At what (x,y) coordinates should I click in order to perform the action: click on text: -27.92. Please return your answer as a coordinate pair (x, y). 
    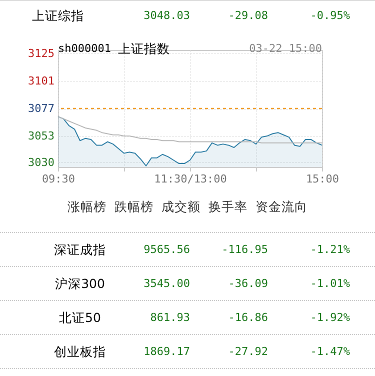
    Looking at the image, I should click on (248, 352).